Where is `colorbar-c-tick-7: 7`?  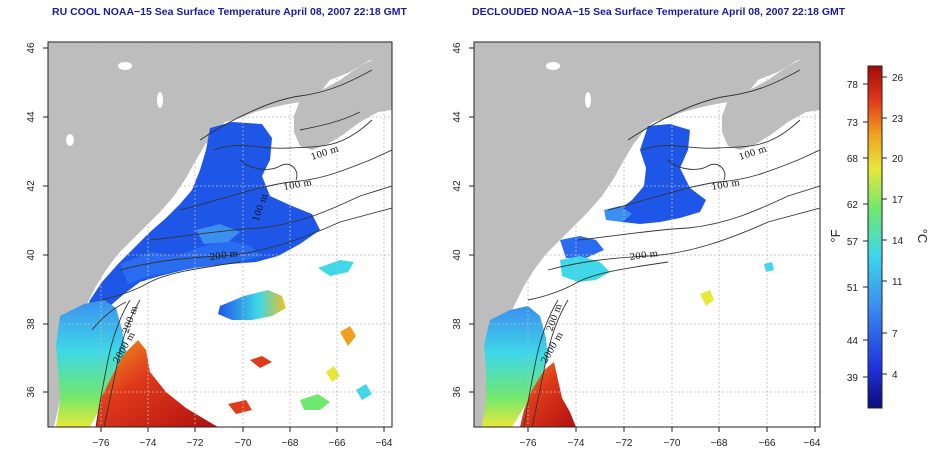
colorbar-c-tick-7: 7 is located at coordinates (895, 334).